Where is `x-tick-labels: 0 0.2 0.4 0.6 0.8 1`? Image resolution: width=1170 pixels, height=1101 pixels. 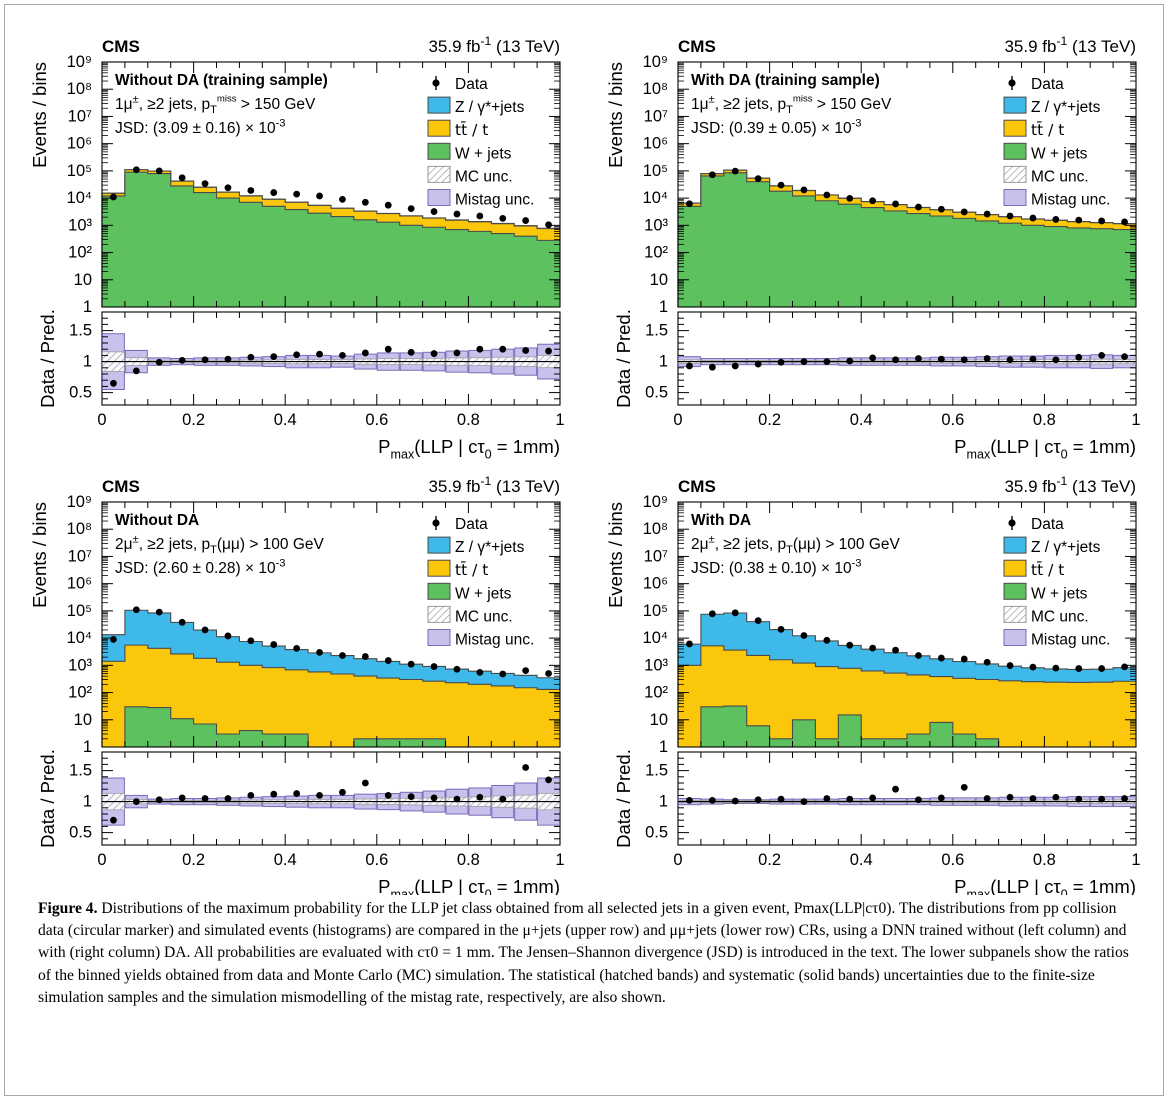 x-tick-labels: 0 0.2 0.4 0.6 0.8 1 is located at coordinates (330, 860).